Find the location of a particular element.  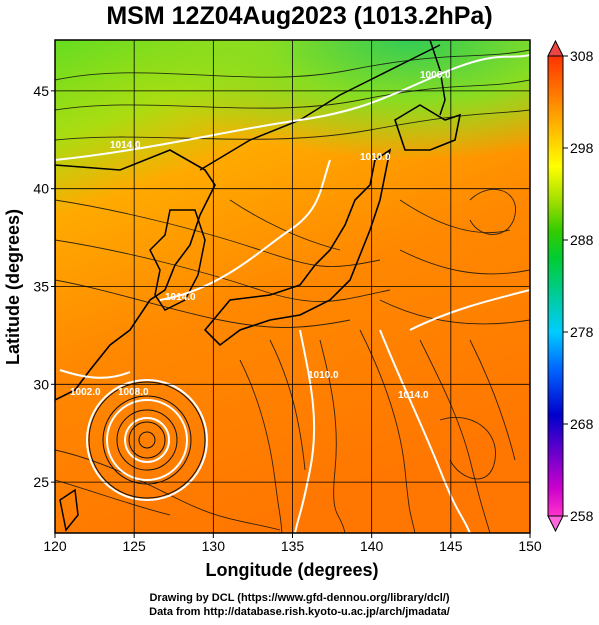

colorbar-tick-label: 298 is located at coordinates (582, 148).